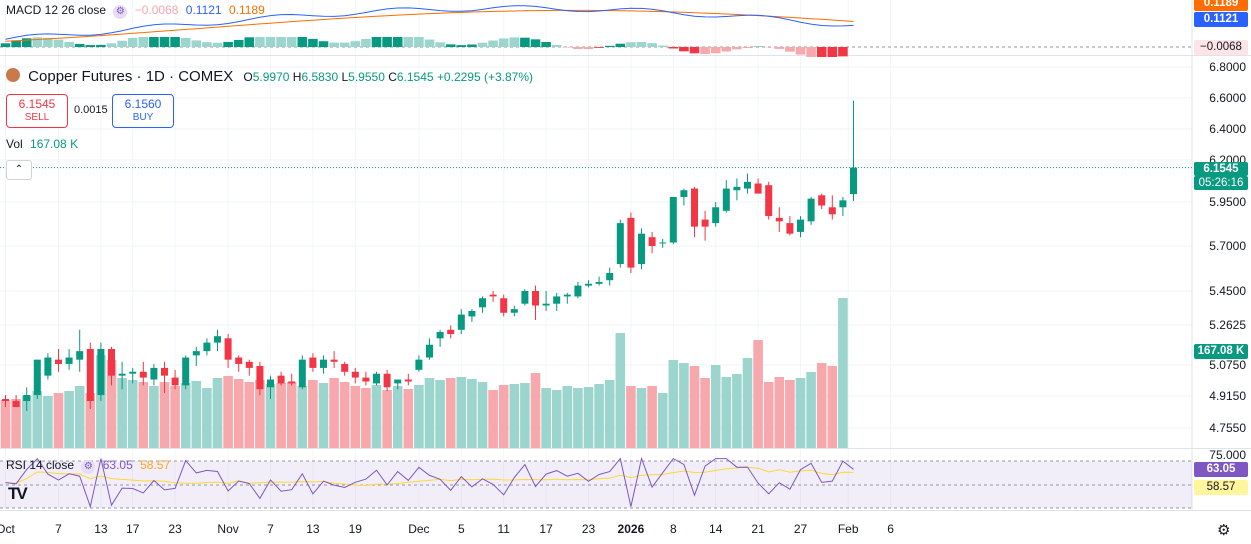 This screenshot has width=1251, height=544. I want to click on change-value: +0.2295, so click(458, 77).